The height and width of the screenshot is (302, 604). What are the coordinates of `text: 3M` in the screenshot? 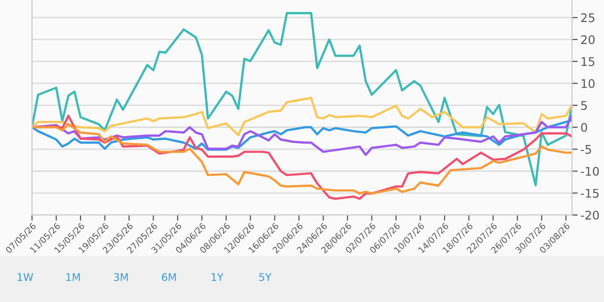 It's located at (121, 277).